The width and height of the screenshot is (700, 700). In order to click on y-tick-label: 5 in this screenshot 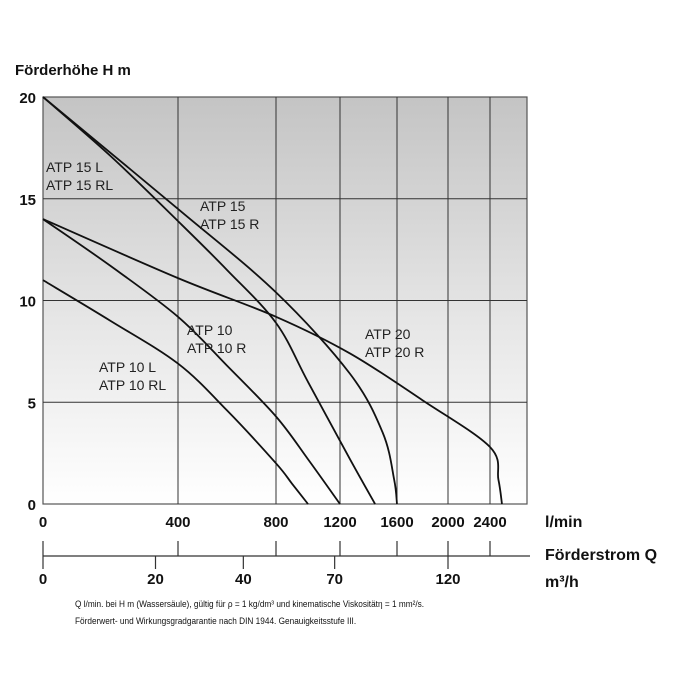, I will do `click(32, 403)`.